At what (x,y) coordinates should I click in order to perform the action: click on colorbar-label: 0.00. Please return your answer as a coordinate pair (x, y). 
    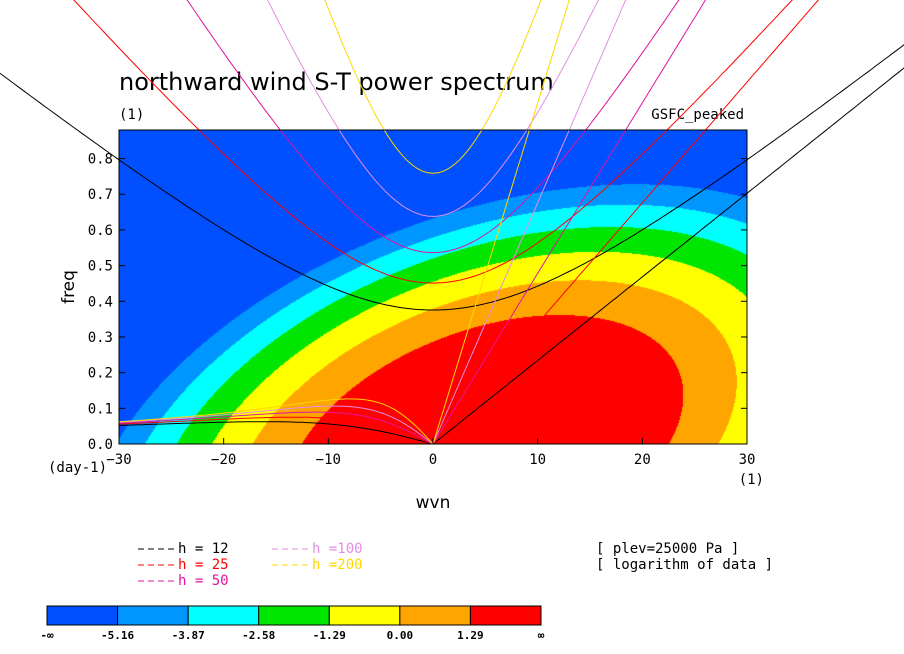
    Looking at the image, I should click on (400, 635).